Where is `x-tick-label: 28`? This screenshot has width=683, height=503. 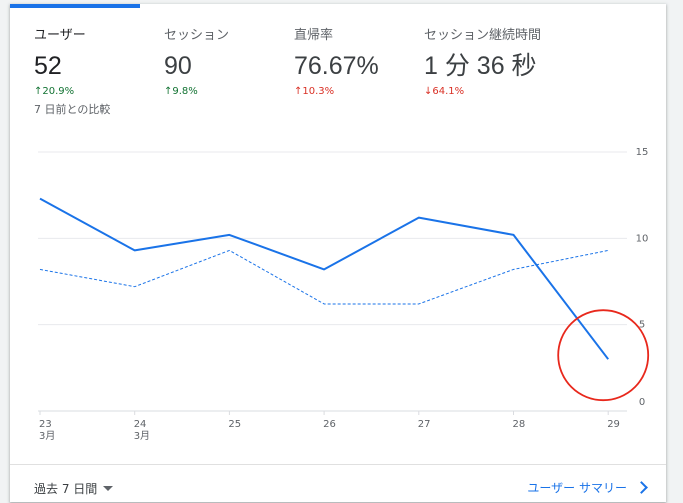 x-tick-label: 28 is located at coordinates (519, 424).